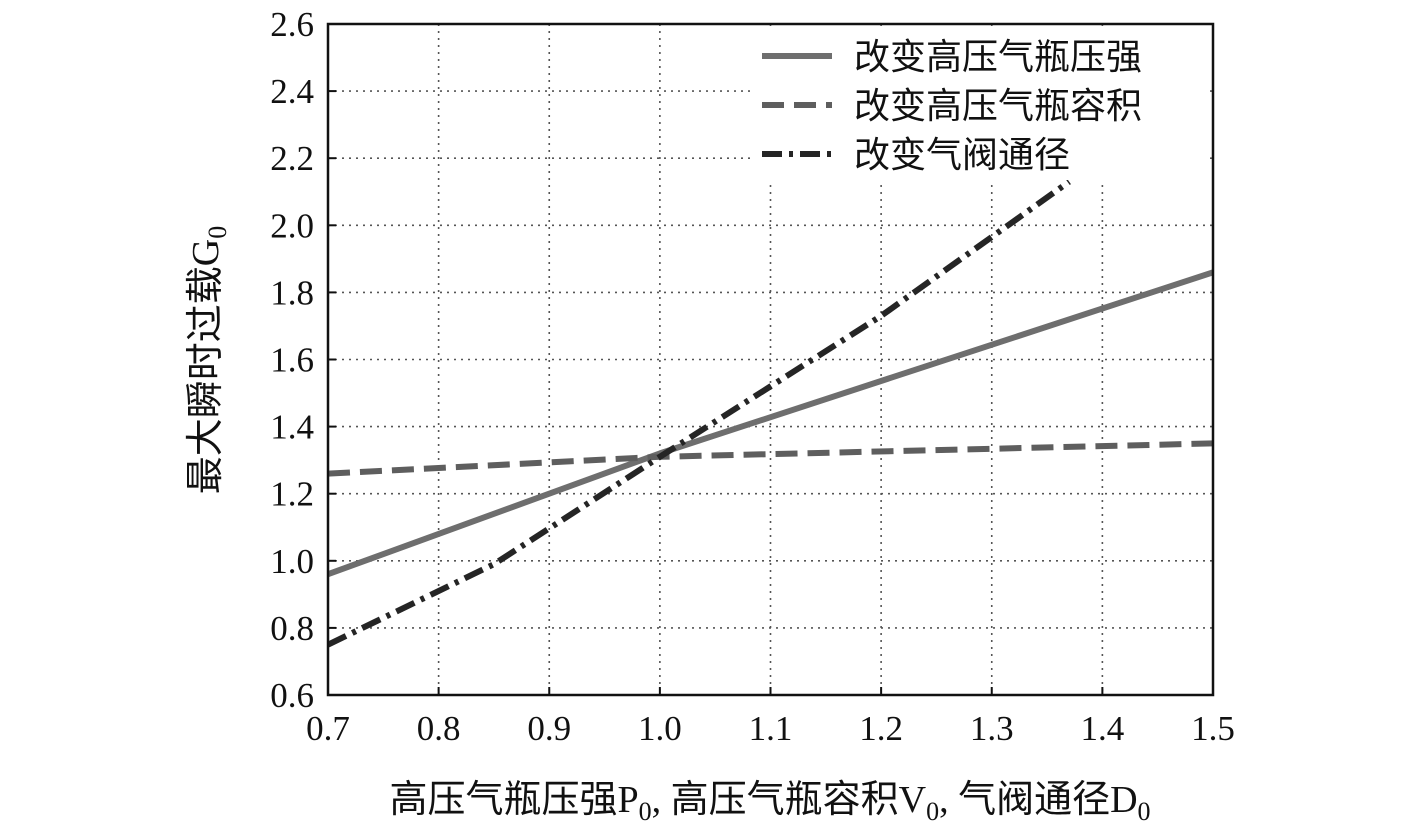  What do you see at coordinates (292, 91) in the screenshot?
I see `y-tick-label: 2.4` at bounding box center [292, 91].